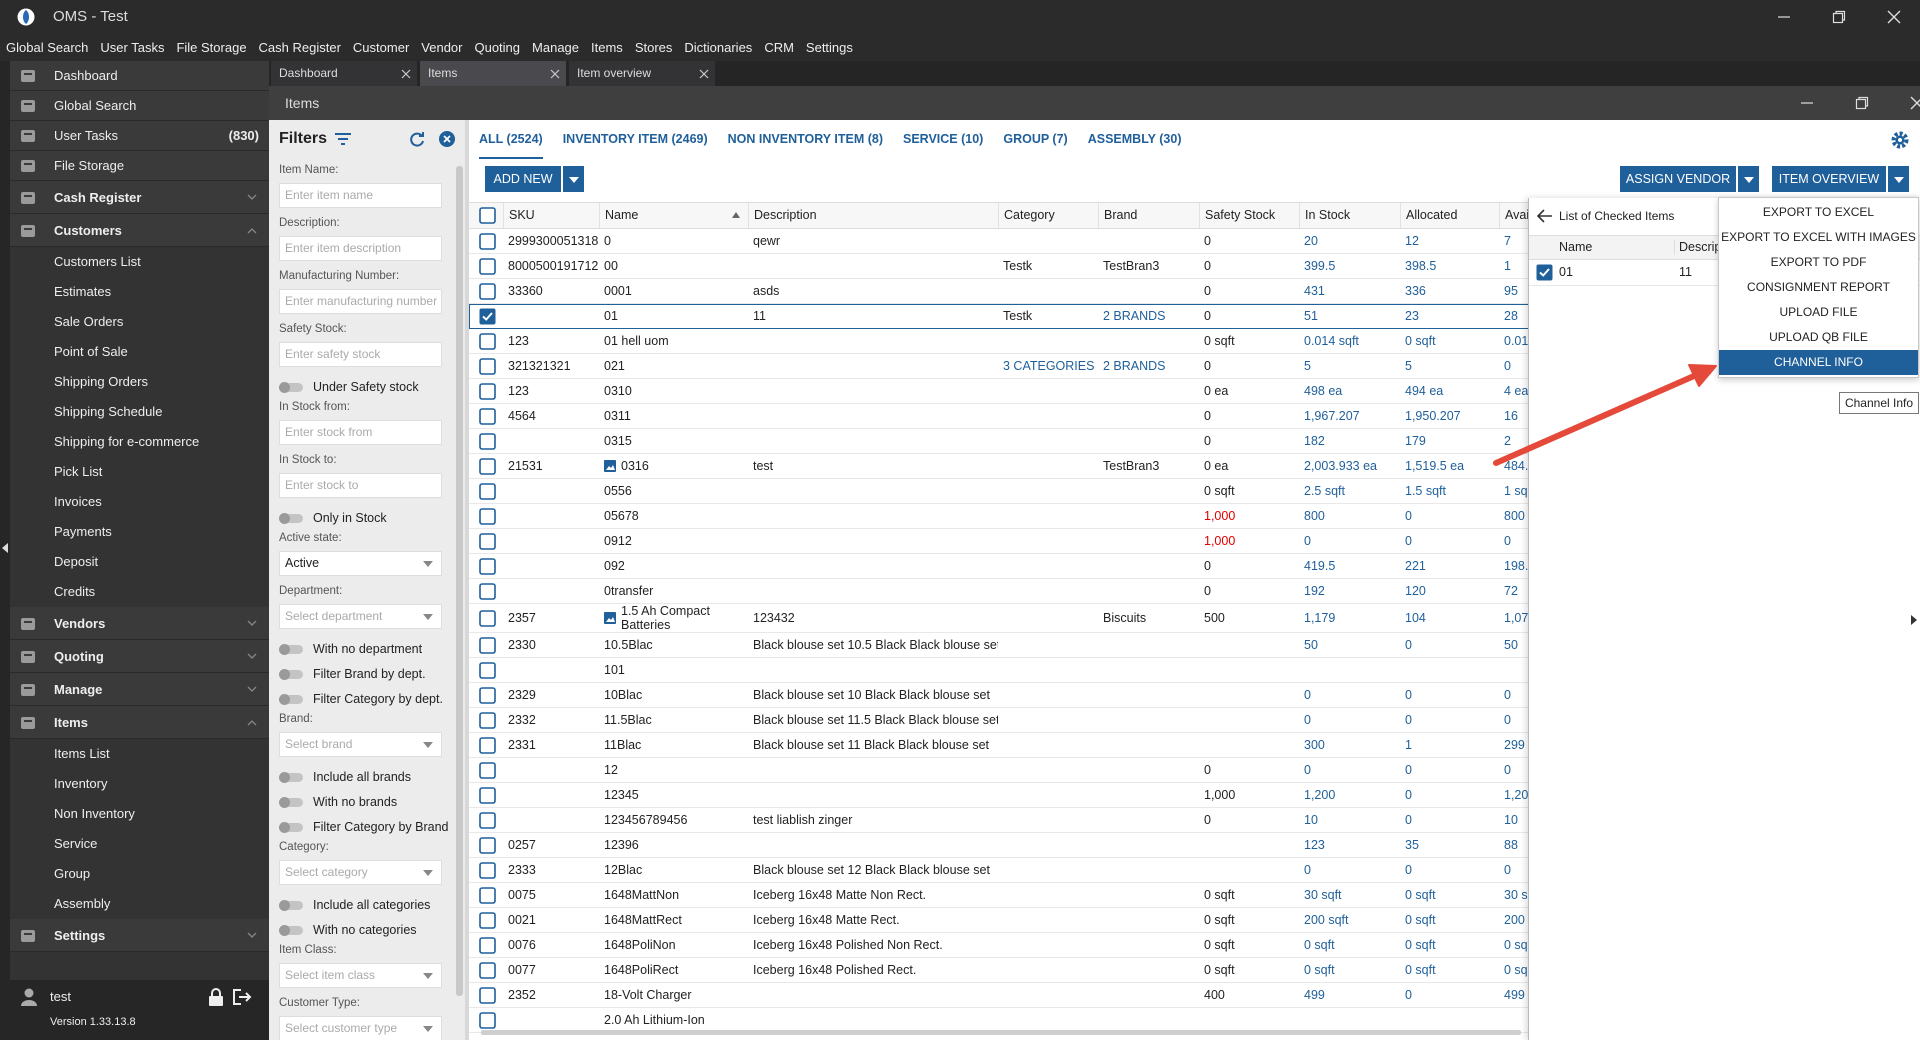  Describe the element at coordinates (551, 215) in the screenshot. I see `header-cell: SKU` at that location.